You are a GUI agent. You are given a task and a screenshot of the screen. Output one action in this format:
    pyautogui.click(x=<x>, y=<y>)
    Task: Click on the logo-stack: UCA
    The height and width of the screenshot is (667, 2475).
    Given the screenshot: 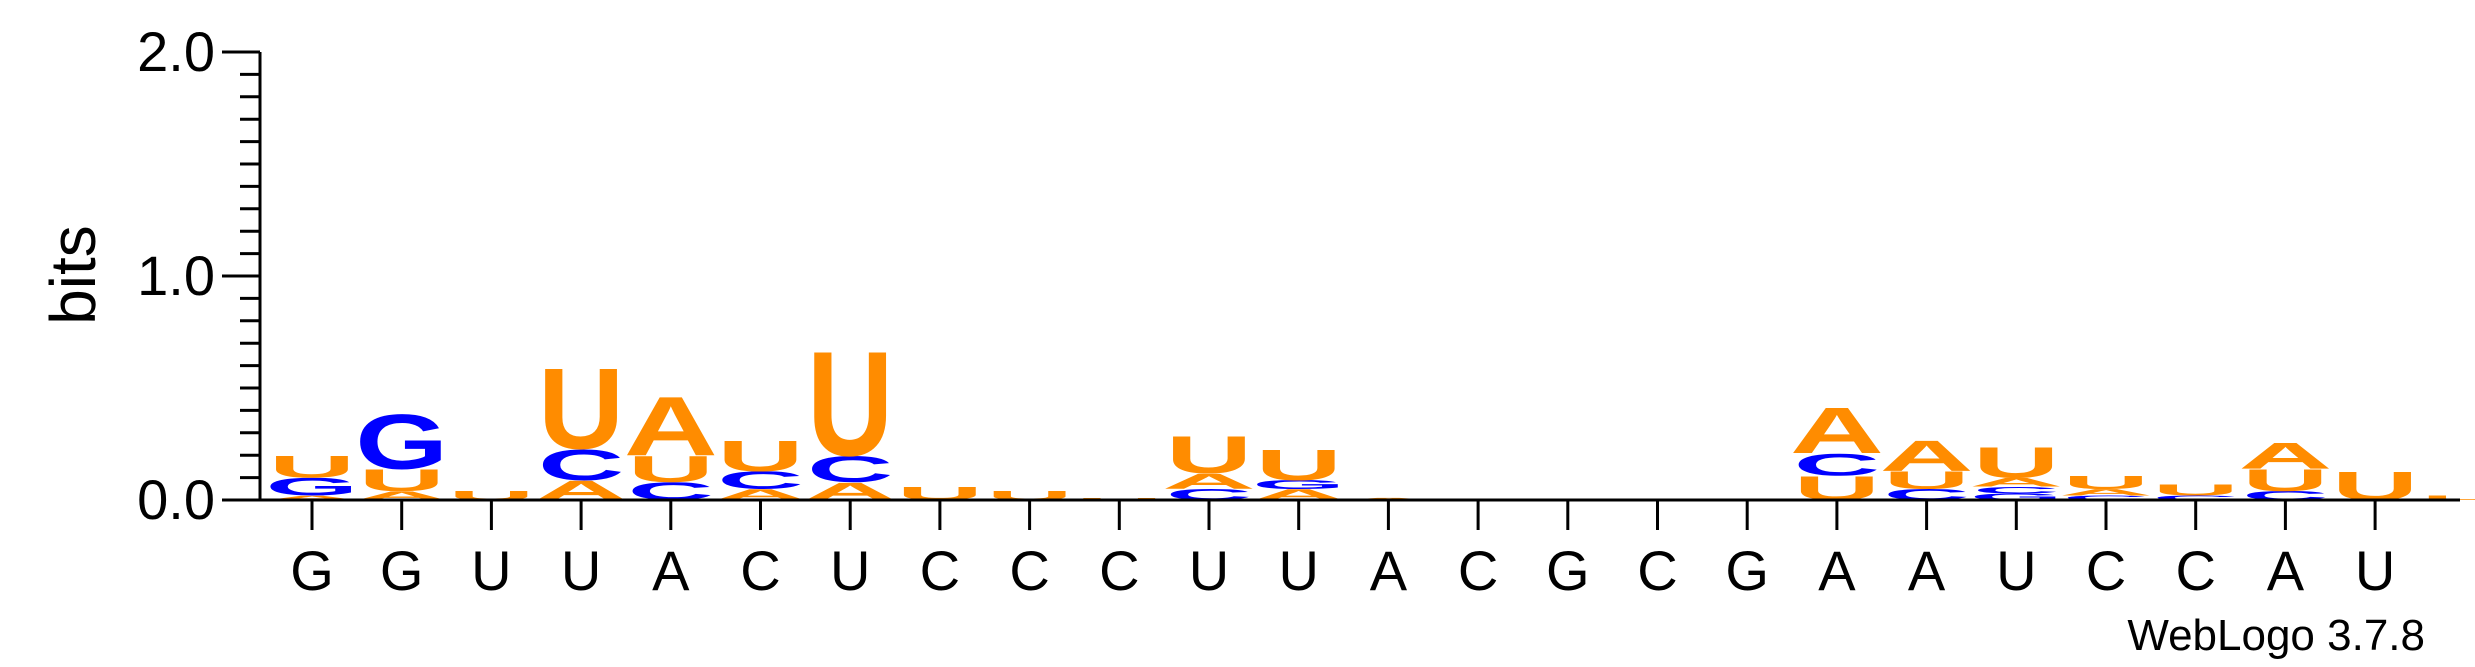 What is the action you would take?
    pyautogui.click(x=1837, y=450)
    